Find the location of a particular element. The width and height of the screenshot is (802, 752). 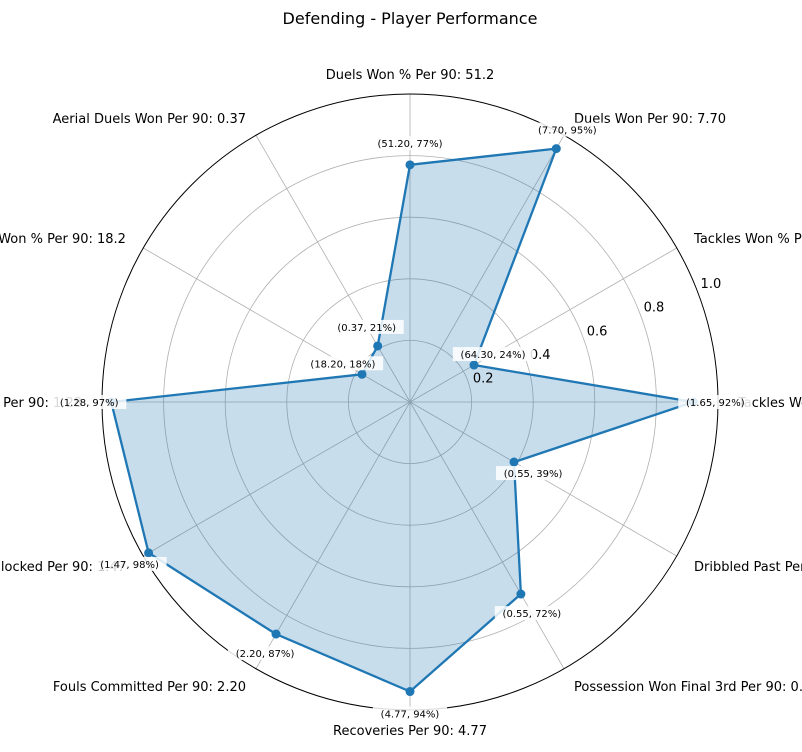

svg-text: (2.20, 87%) is located at coordinates (265, 654).